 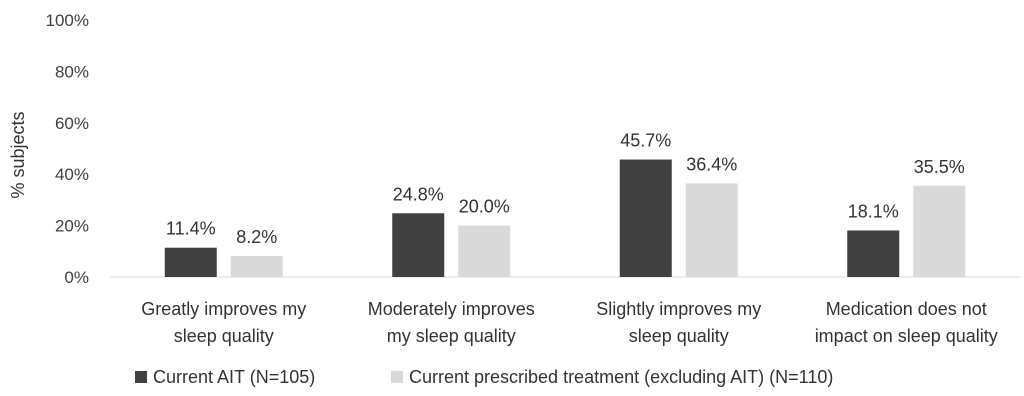 I want to click on y-axis-label: % subjects, so click(x=18, y=154).